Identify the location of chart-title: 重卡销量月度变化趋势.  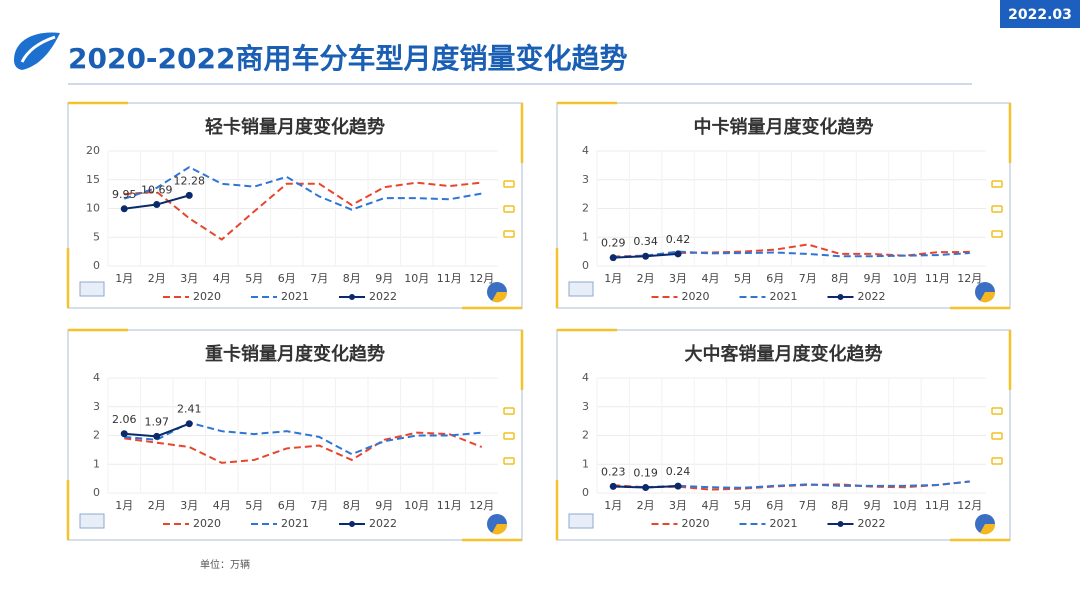
(295, 354).